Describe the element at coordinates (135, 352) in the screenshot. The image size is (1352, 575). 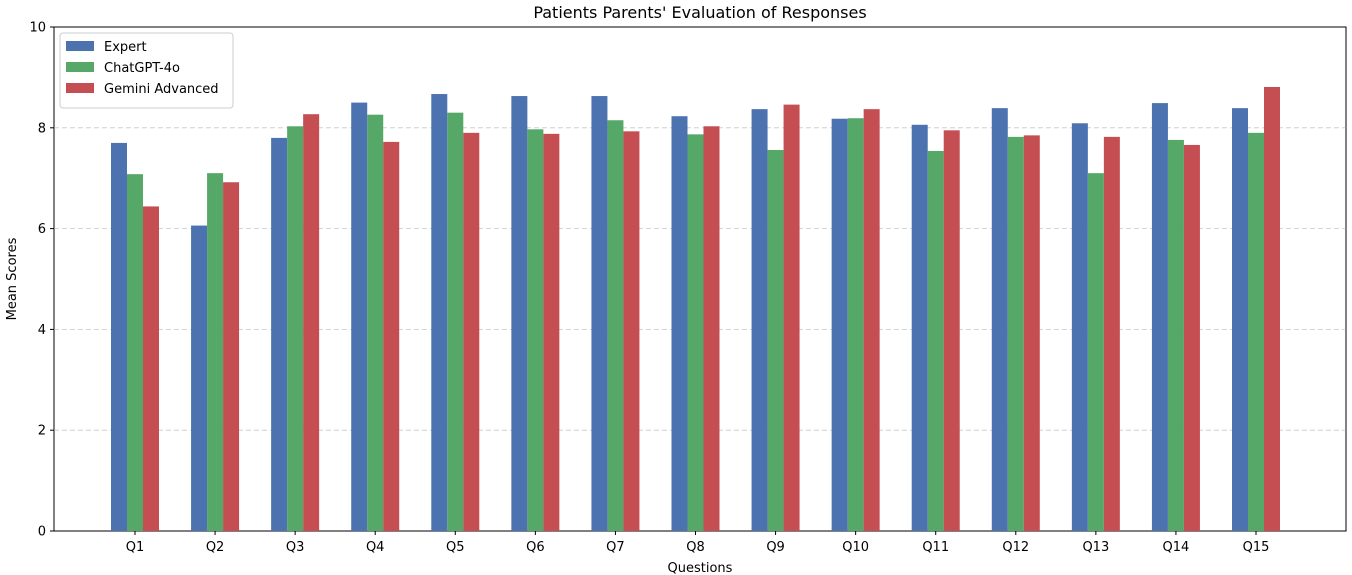
I see `bar-chatgpt-4o-q1` at that location.